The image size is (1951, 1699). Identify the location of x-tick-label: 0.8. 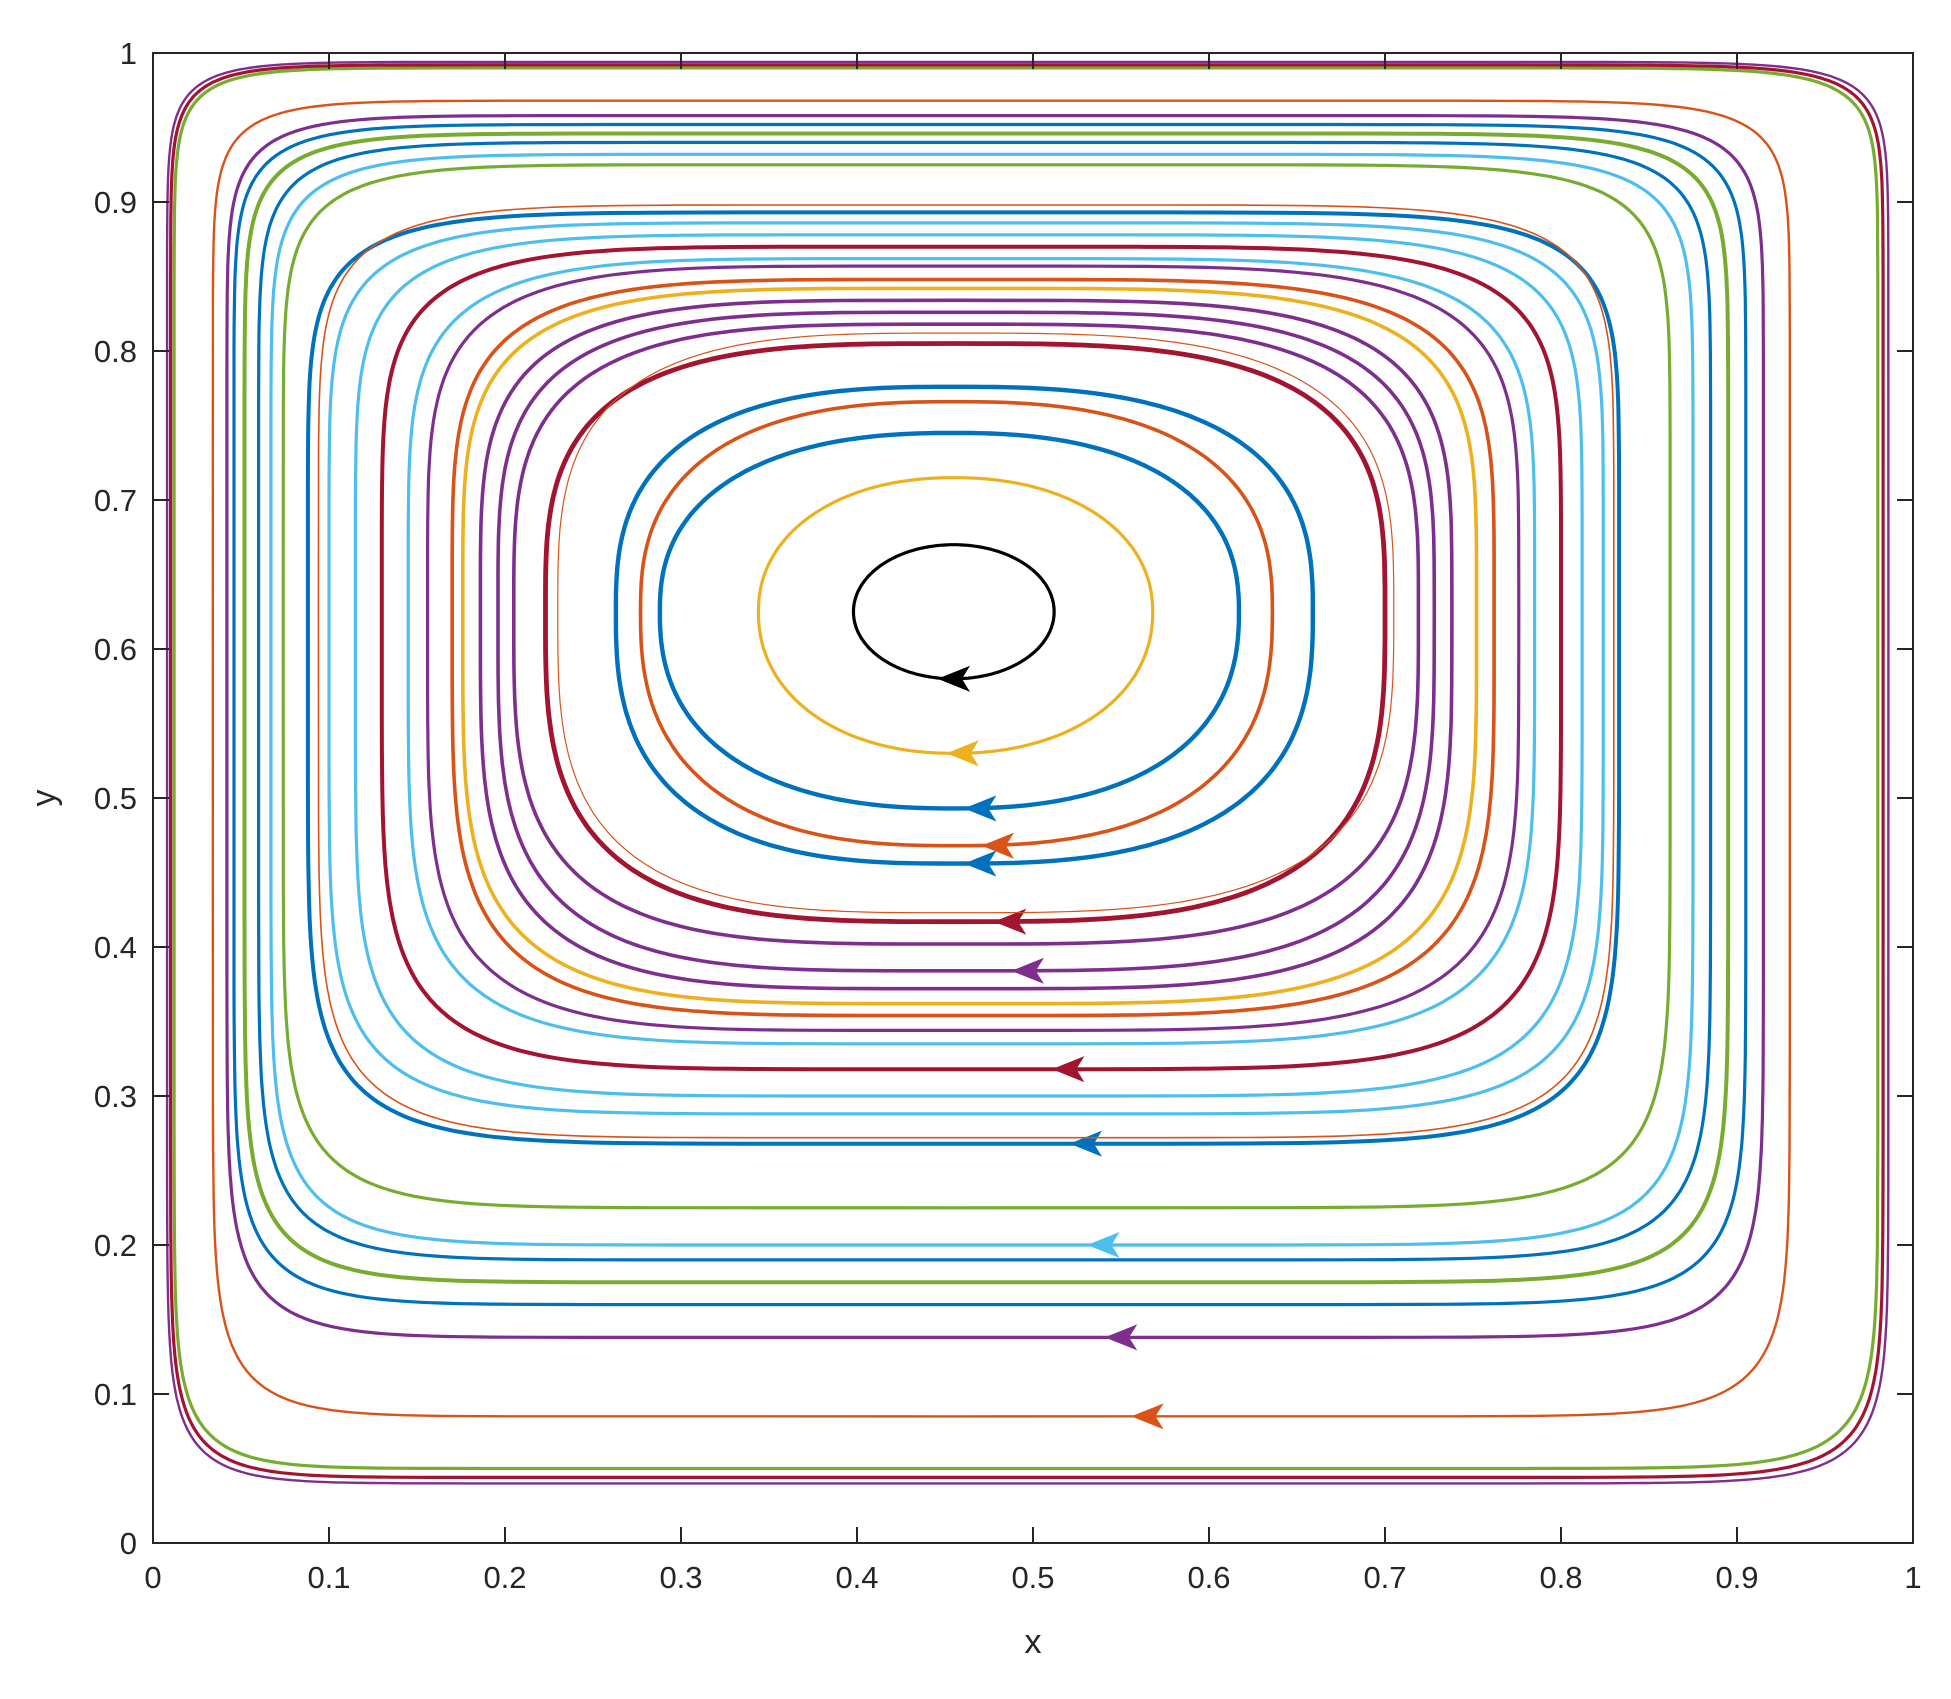
(1560, 1577).